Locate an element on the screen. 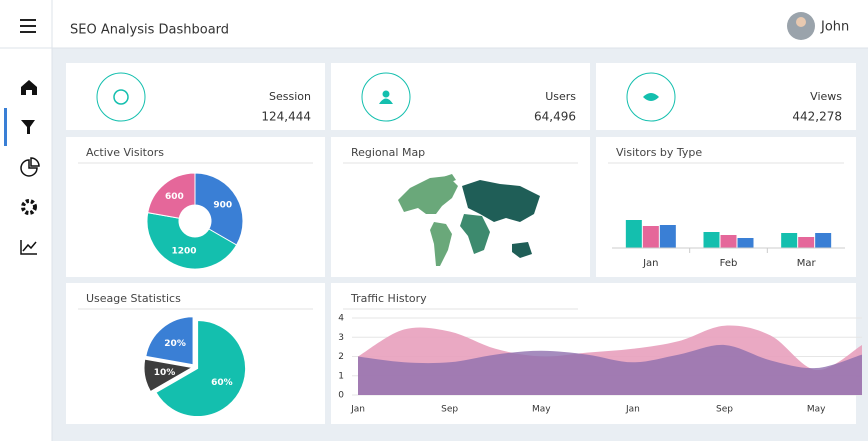  x-tick-label: Mar is located at coordinates (807, 263).